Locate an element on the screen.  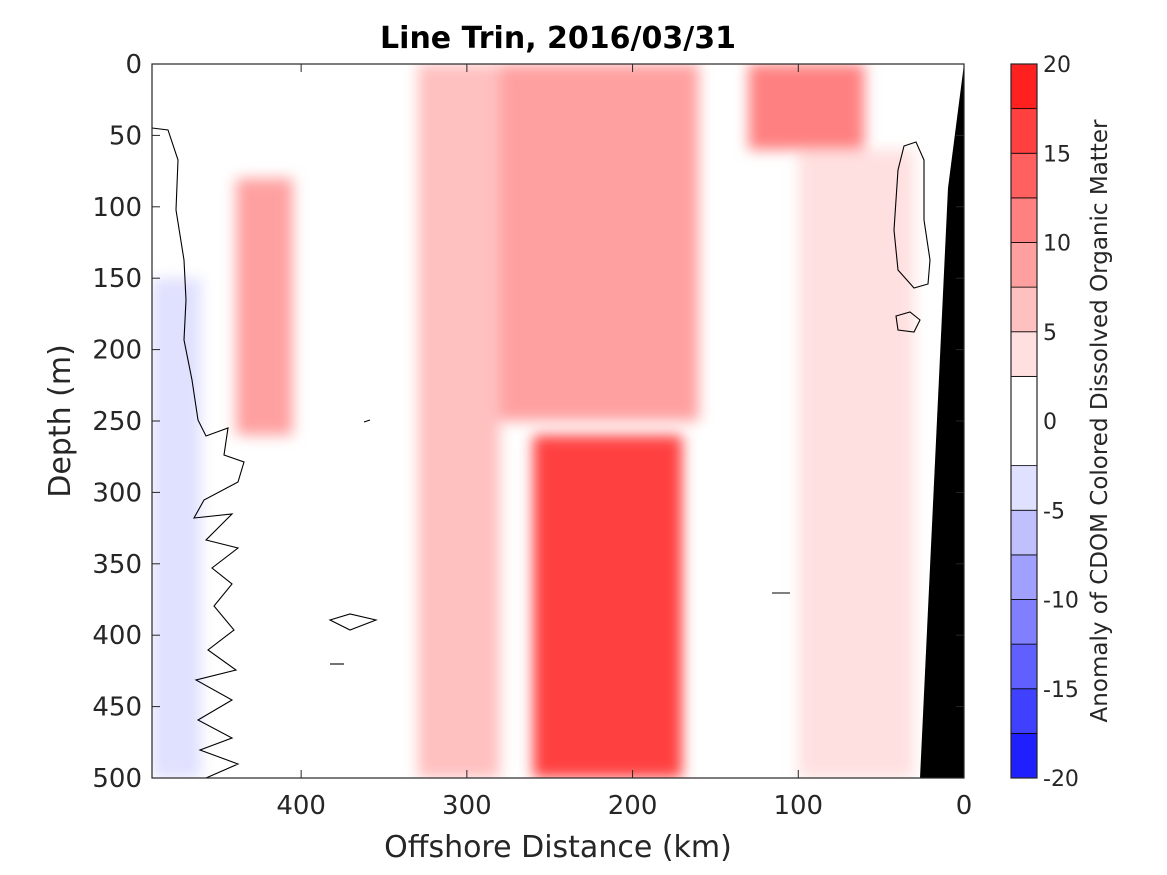
colorbar: 20 15 10 5 0 -5 -10 -15 -20 is located at coordinates (1044, 422).